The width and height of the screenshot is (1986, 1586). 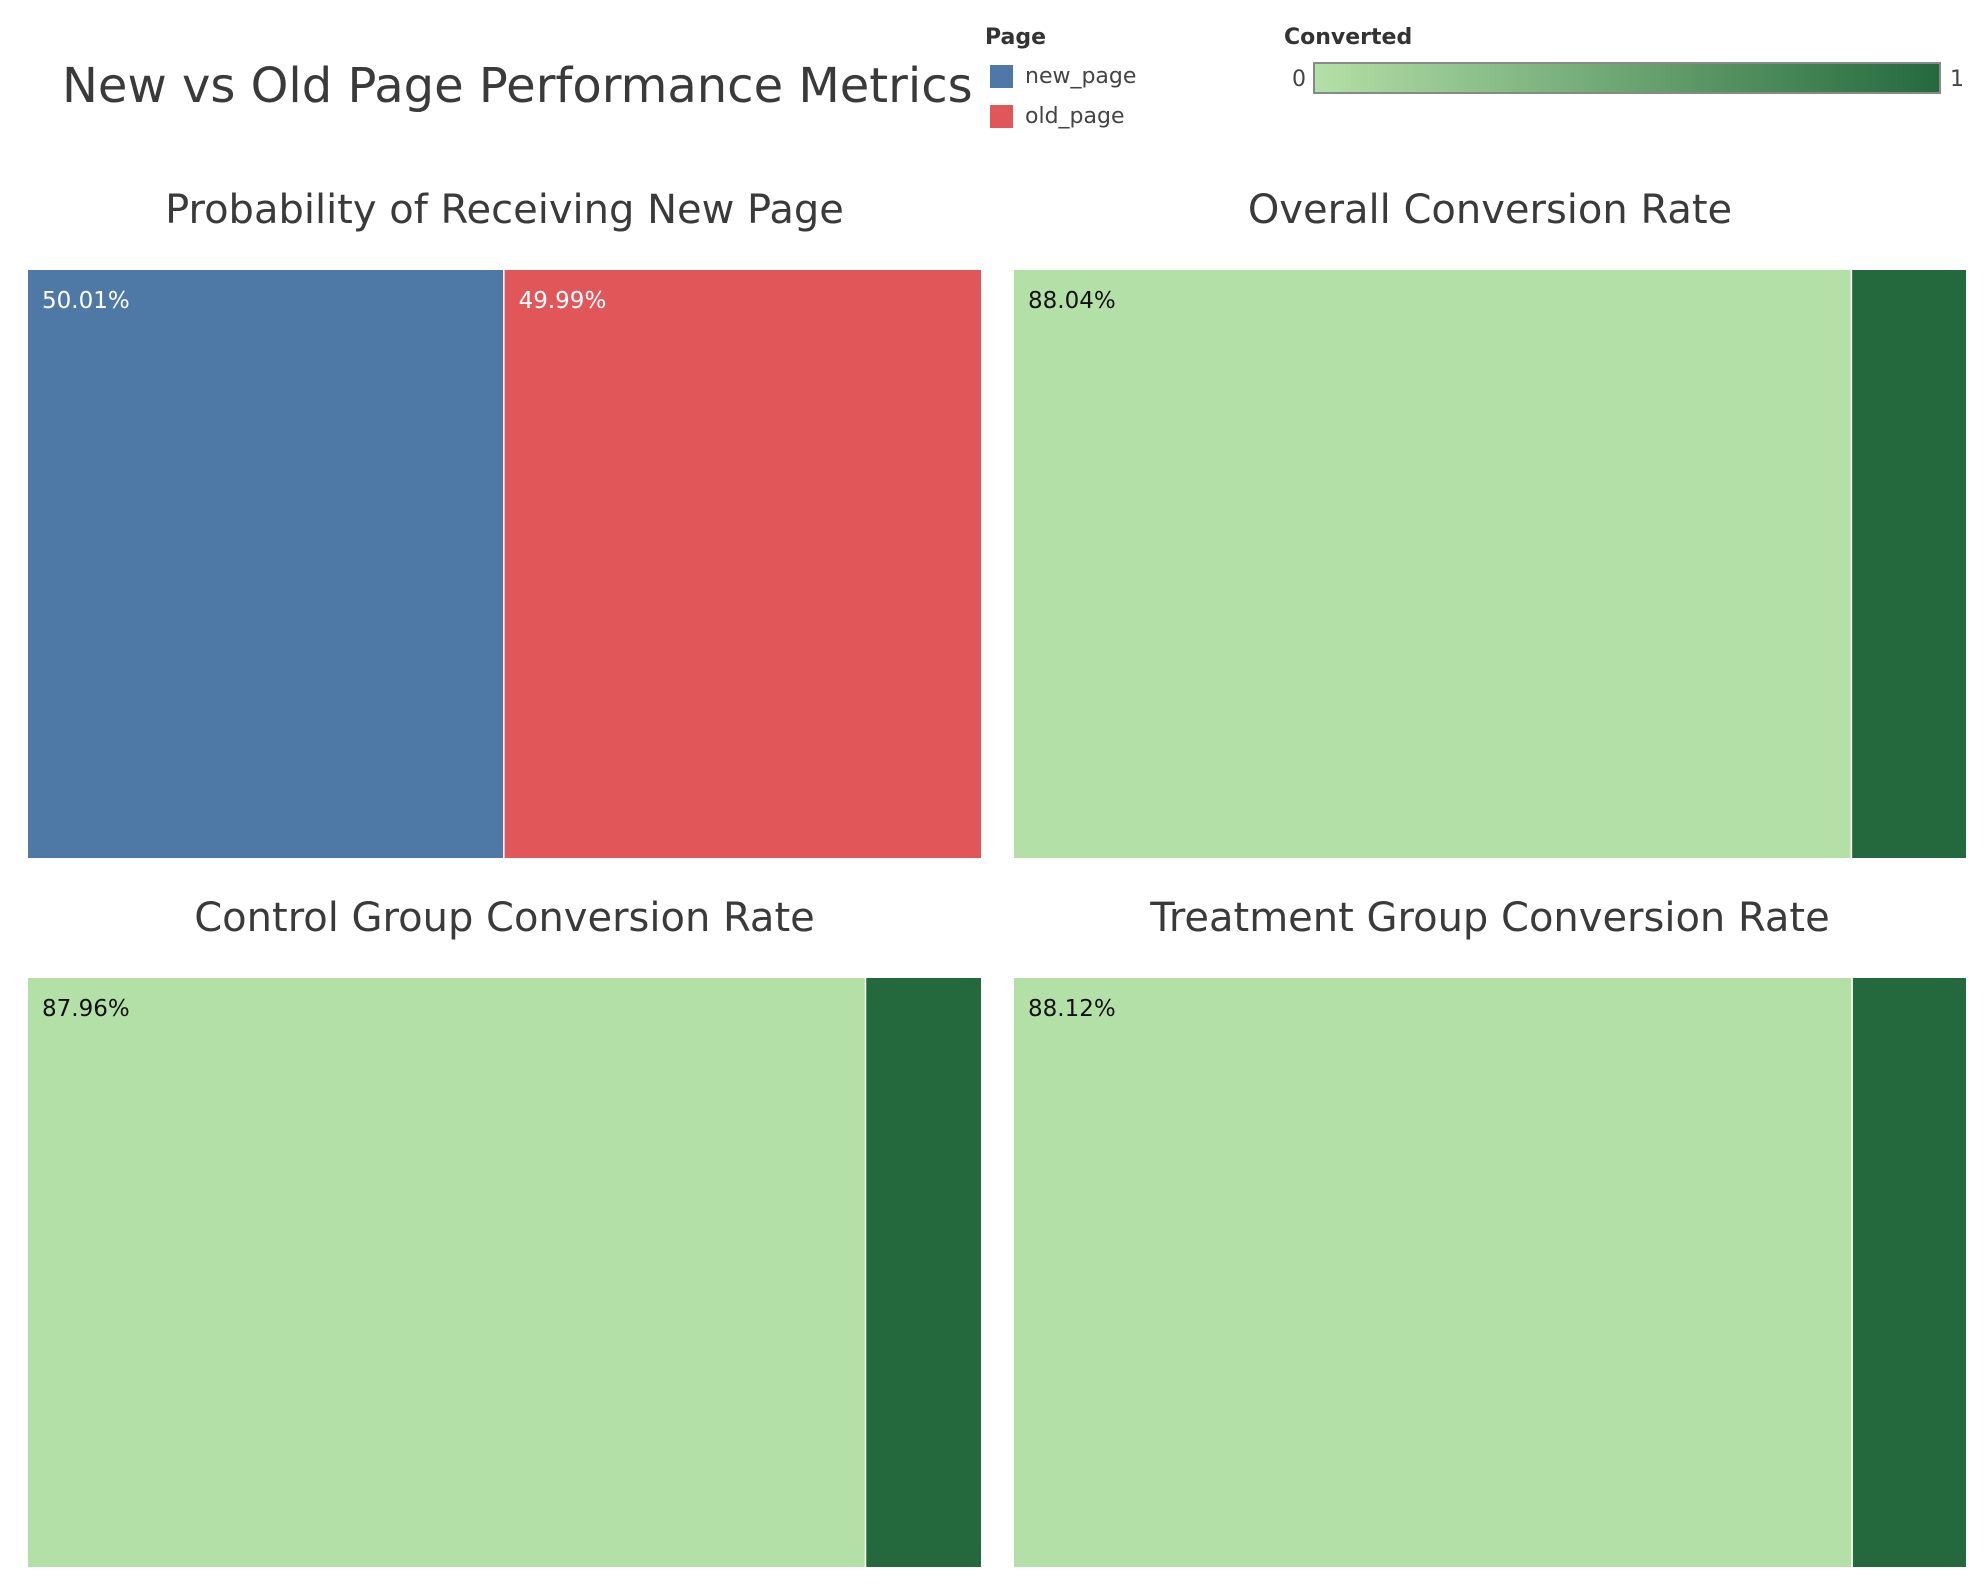 What do you see at coordinates (1001, 76) in the screenshot?
I see `legend-swatch-new-page` at bounding box center [1001, 76].